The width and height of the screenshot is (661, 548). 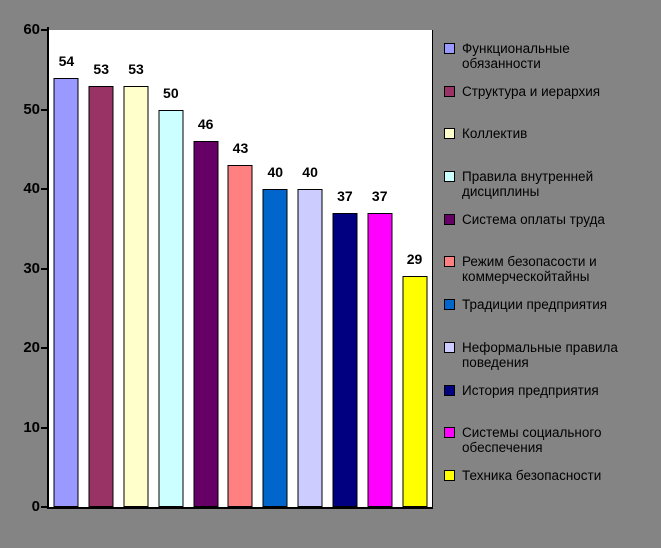 I want to click on bar-slot: 46, so click(x=205, y=268).